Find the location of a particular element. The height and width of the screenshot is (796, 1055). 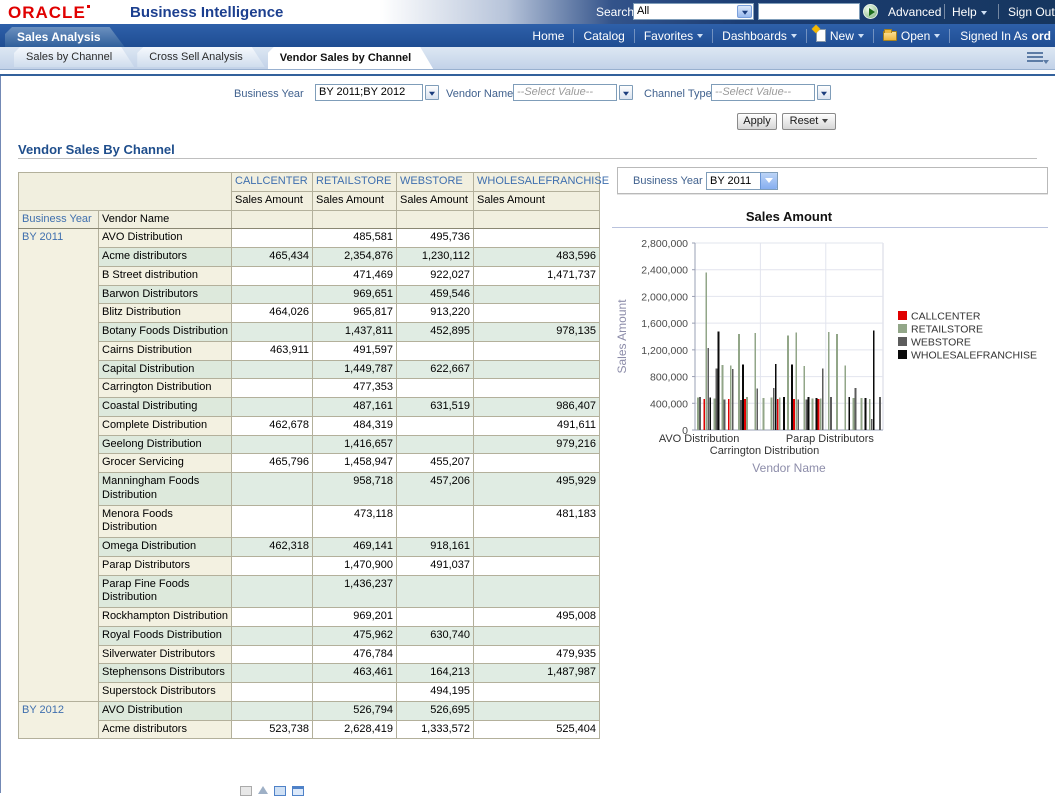

table-row: Royal Foods Distribution 475,962 630,740 is located at coordinates (309, 635).